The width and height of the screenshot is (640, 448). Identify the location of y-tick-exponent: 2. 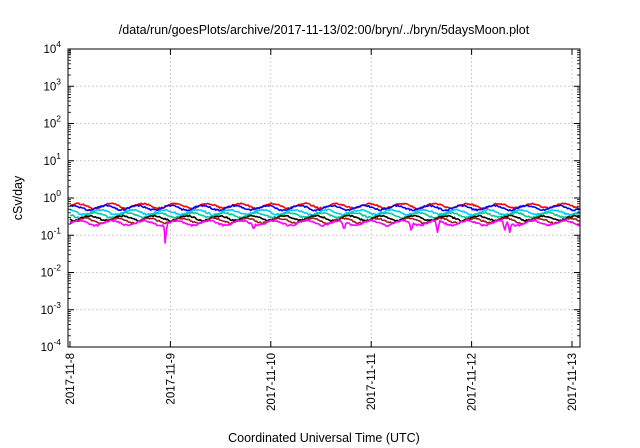
(58, 119).